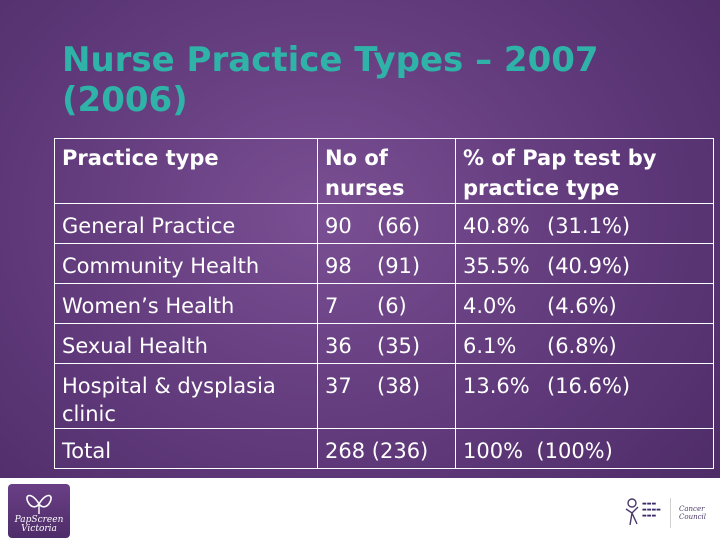 The image size is (720, 540). What do you see at coordinates (574, 451) in the screenshot?
I see `pct-2006: (100%)` at bounding box center [574, 451].